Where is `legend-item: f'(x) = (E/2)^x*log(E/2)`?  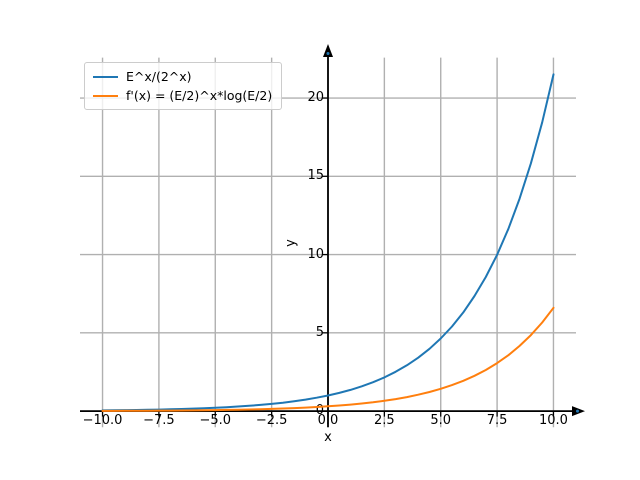
legend-item: f'(x) = (E/2)^x*log(E/2) is located at coordinates (182, 95).